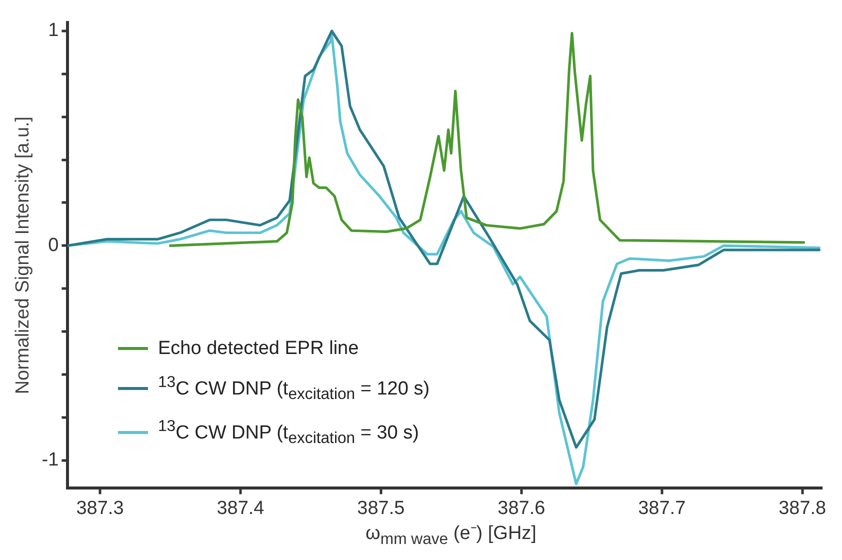  Describe the element at coordinates (53, 245) in the screenshot. I see `y-tick-label: 0` at that location.